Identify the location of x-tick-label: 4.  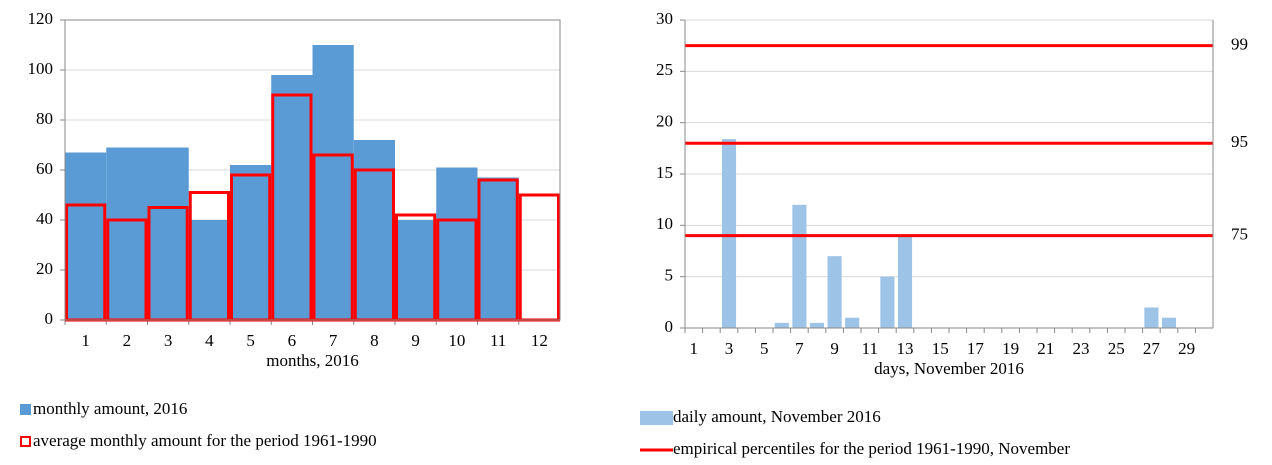
(209, 340).